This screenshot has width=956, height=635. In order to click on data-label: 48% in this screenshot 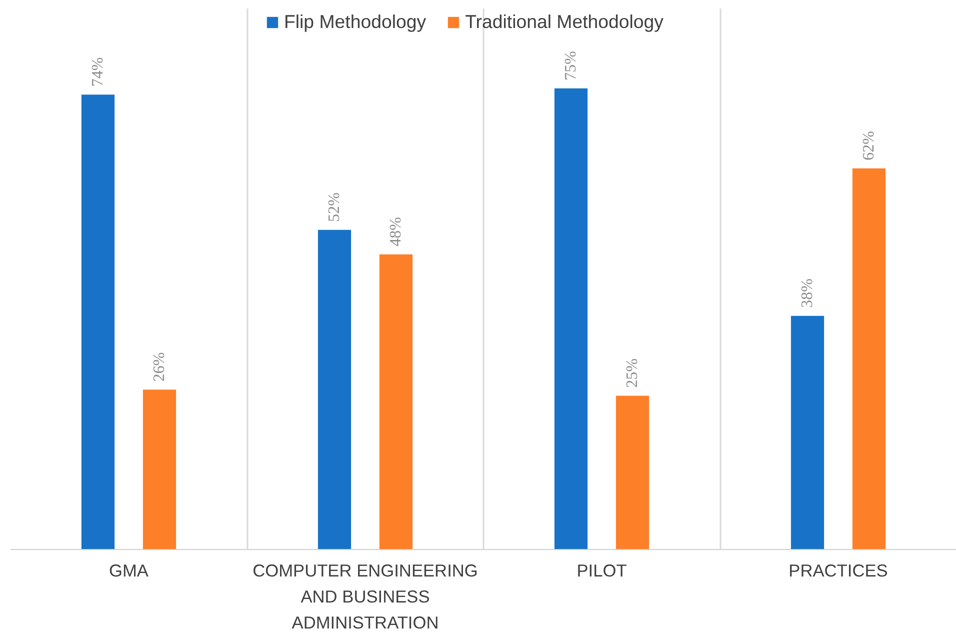, I will do `click(395, 231)`.